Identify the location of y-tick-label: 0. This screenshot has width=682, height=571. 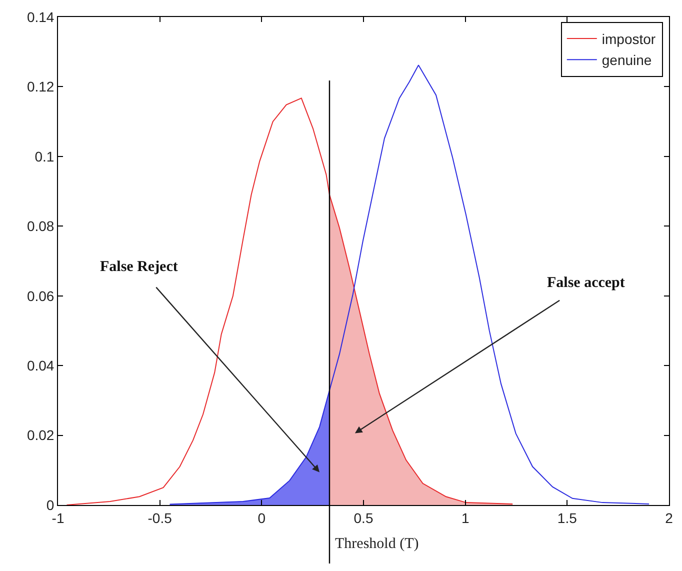
(50, 504).